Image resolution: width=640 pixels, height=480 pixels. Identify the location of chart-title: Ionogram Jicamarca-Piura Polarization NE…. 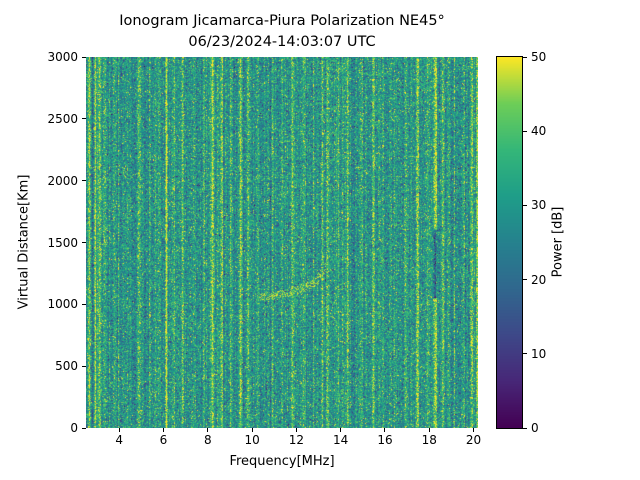
(282, 32).